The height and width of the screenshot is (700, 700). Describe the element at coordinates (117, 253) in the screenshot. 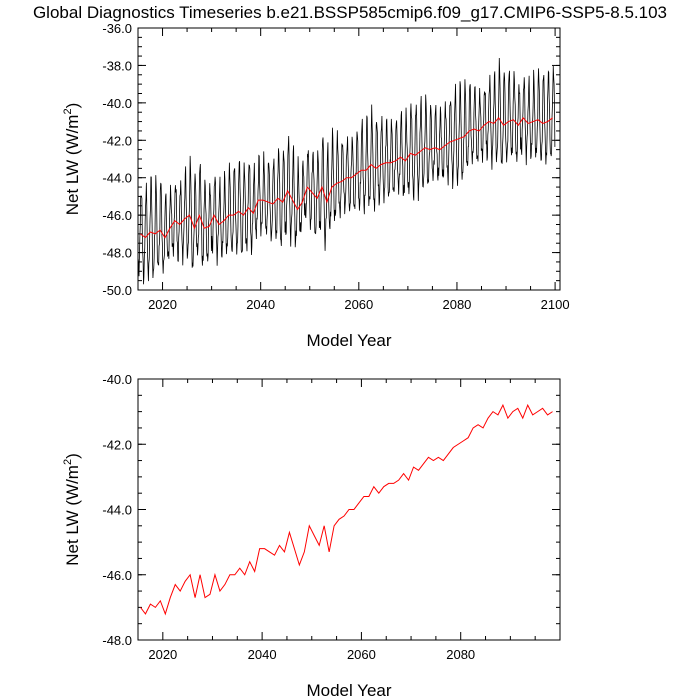

I see `chart-top-y-tick-label: -48.0` at that location.